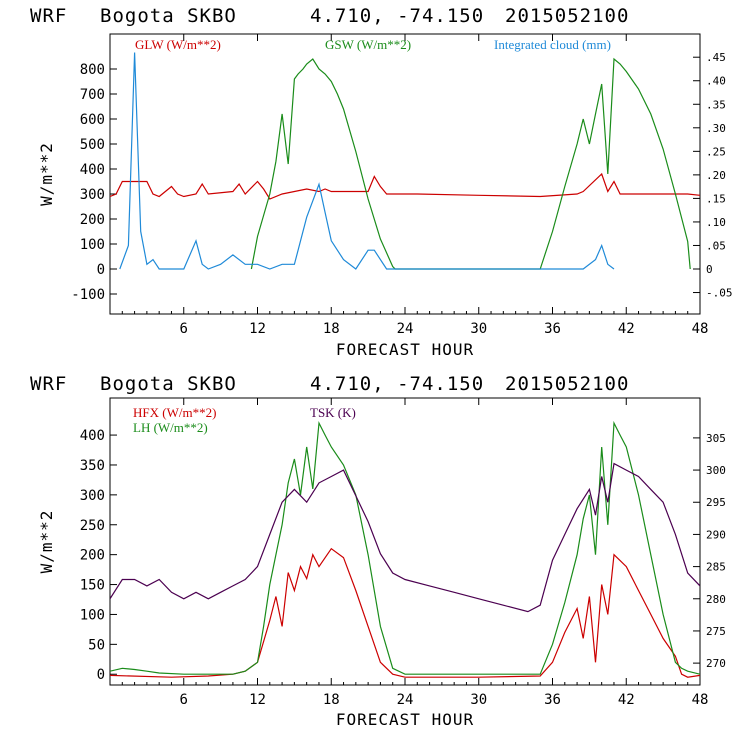  Describe the element at coordinates (92, 70) in the screenshot. I see `y-tick-label: 800` at that location.